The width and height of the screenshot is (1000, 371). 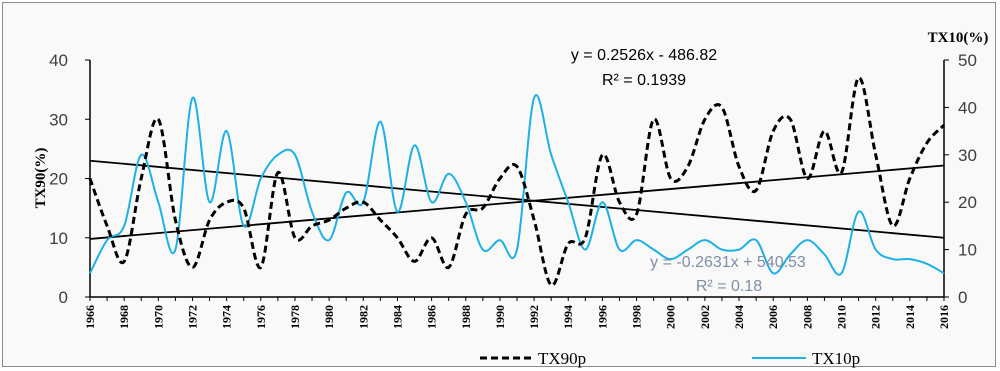 I want to click on legend-label-tx90p: TX90p, so click(x=562, y=358).